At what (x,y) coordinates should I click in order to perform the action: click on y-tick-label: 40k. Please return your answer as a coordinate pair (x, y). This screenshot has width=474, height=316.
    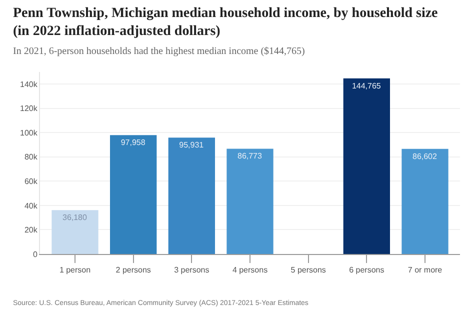
    Looking at the image, I should click on (31, 205).